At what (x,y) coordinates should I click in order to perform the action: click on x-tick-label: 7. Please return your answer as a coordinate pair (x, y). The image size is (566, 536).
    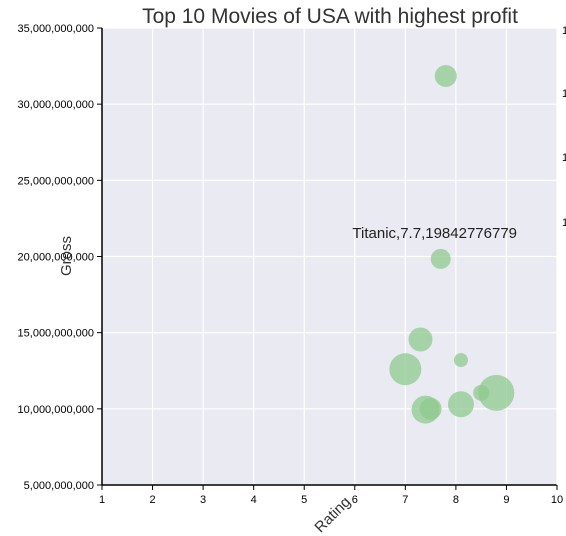
    Looking at the image, I should click on (405, 500).